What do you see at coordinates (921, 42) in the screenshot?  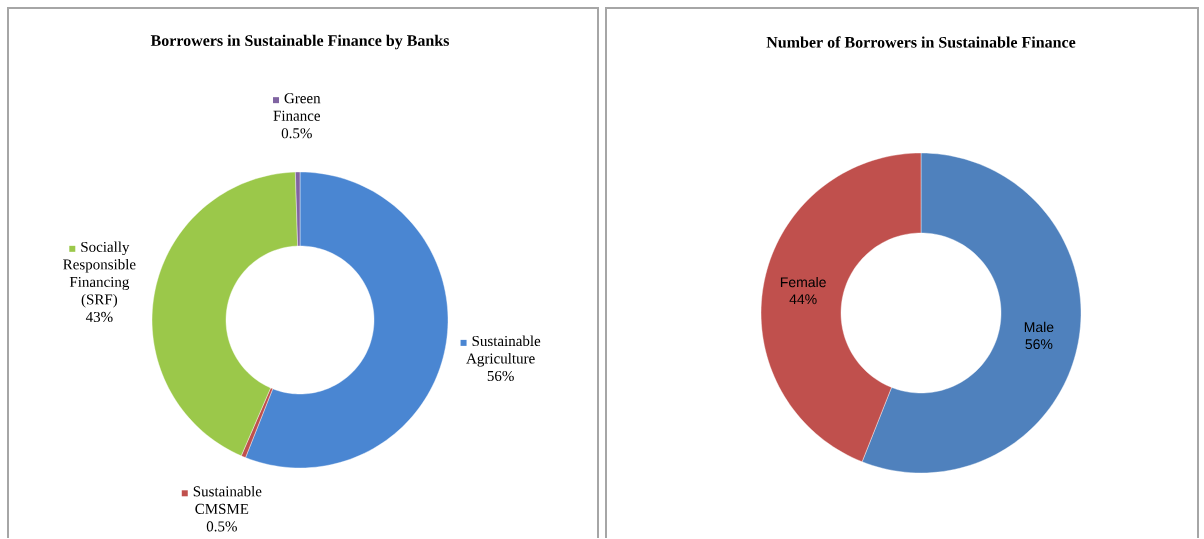 I see `chart-title: Number of Borrowers in Sustainable Finance` at bounding box center [921, 42].